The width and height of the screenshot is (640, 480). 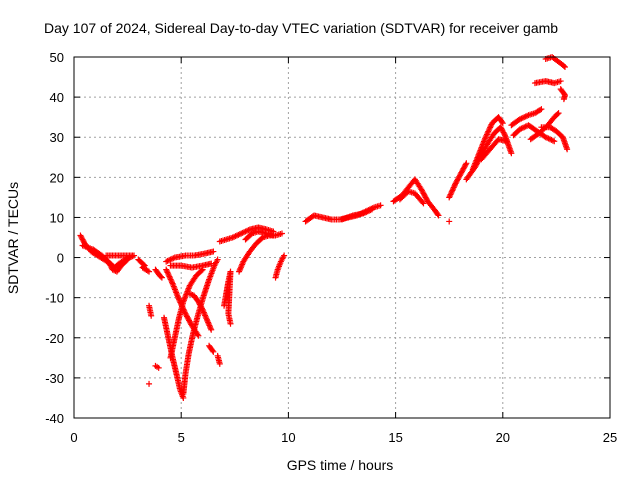 I want to click on y-tick-label: -10, so click(x=54, y=298).